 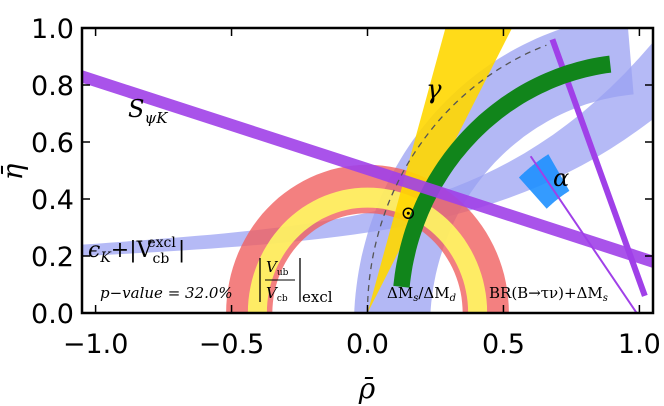 I want to click on apex-marker, so click(x=408, y=213).